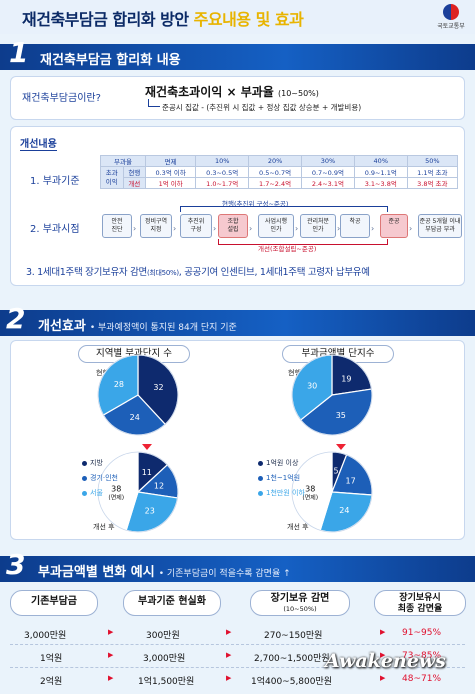 This screenshot has width=475, height=694. I want to click on flow-step-line1: 준공 5개월 이내, so click(440, 221).